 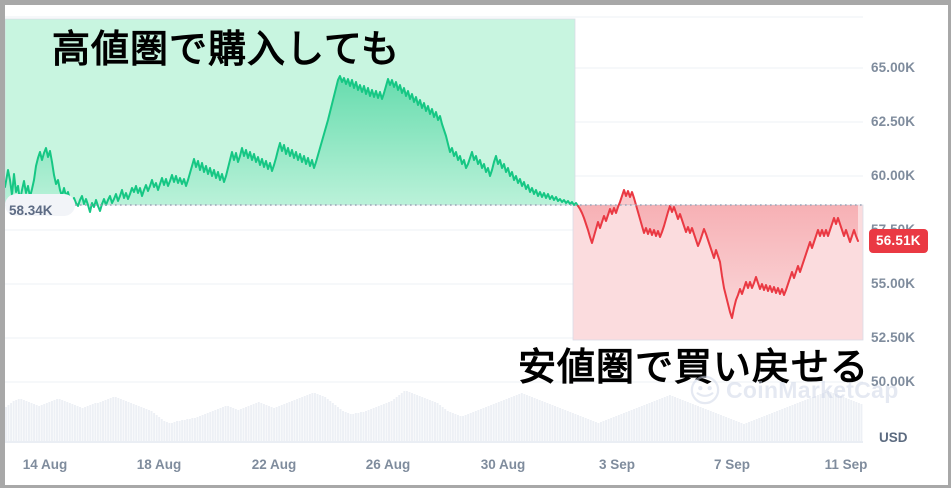 What do you see at coordinates (45, 464) in the screenshot?
I see `x-axis-tick-0: 14 Aug` at bounding box center [45, 464].